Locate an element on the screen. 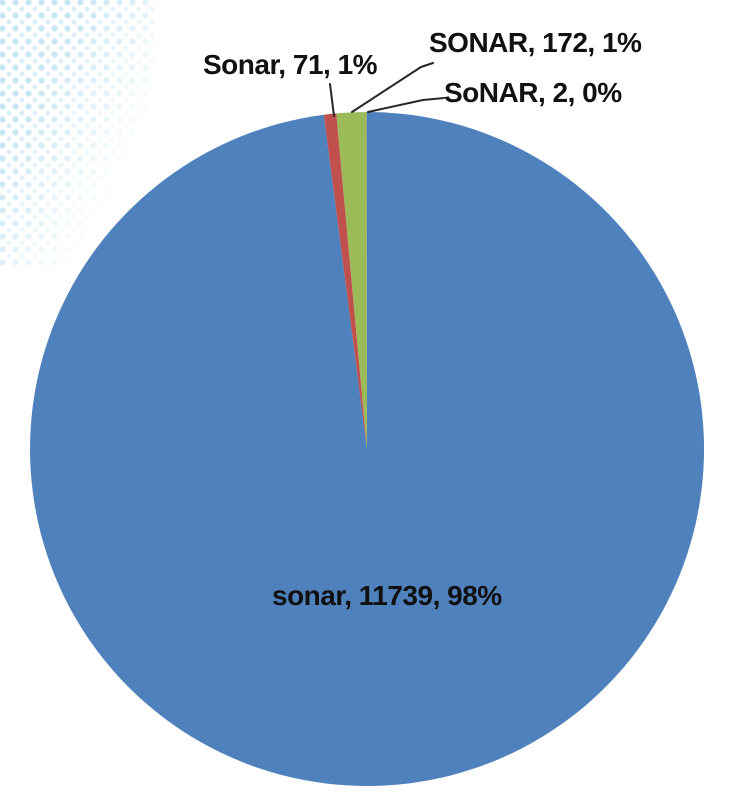 The height and width of the screenshot is (812, 738). slice-label-sonar-2: SoNAR, 2, 0% is located at coordinates (533, 92).